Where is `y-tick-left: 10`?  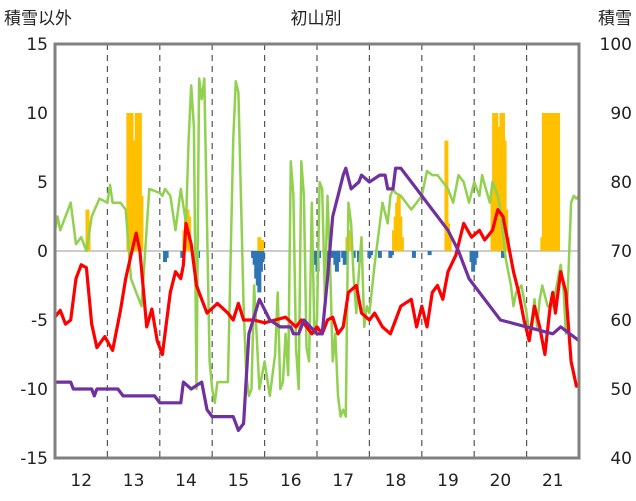
y-tick-left: 10 is located at coordinates (37, 114).